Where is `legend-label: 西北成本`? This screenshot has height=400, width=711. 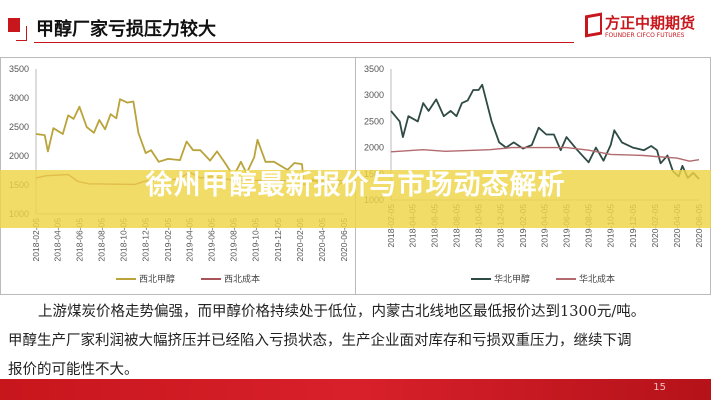 legend-label: 西北成本 is located at coordinates (242, 279).